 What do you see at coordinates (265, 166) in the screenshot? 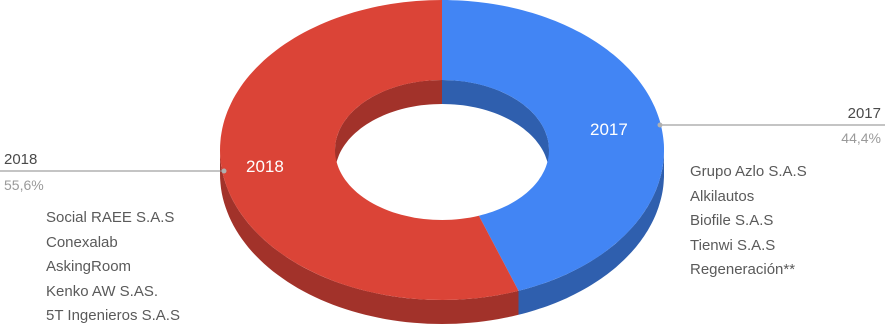
I see `slice-label-2018: 2018` at bounding box center [265, 166].